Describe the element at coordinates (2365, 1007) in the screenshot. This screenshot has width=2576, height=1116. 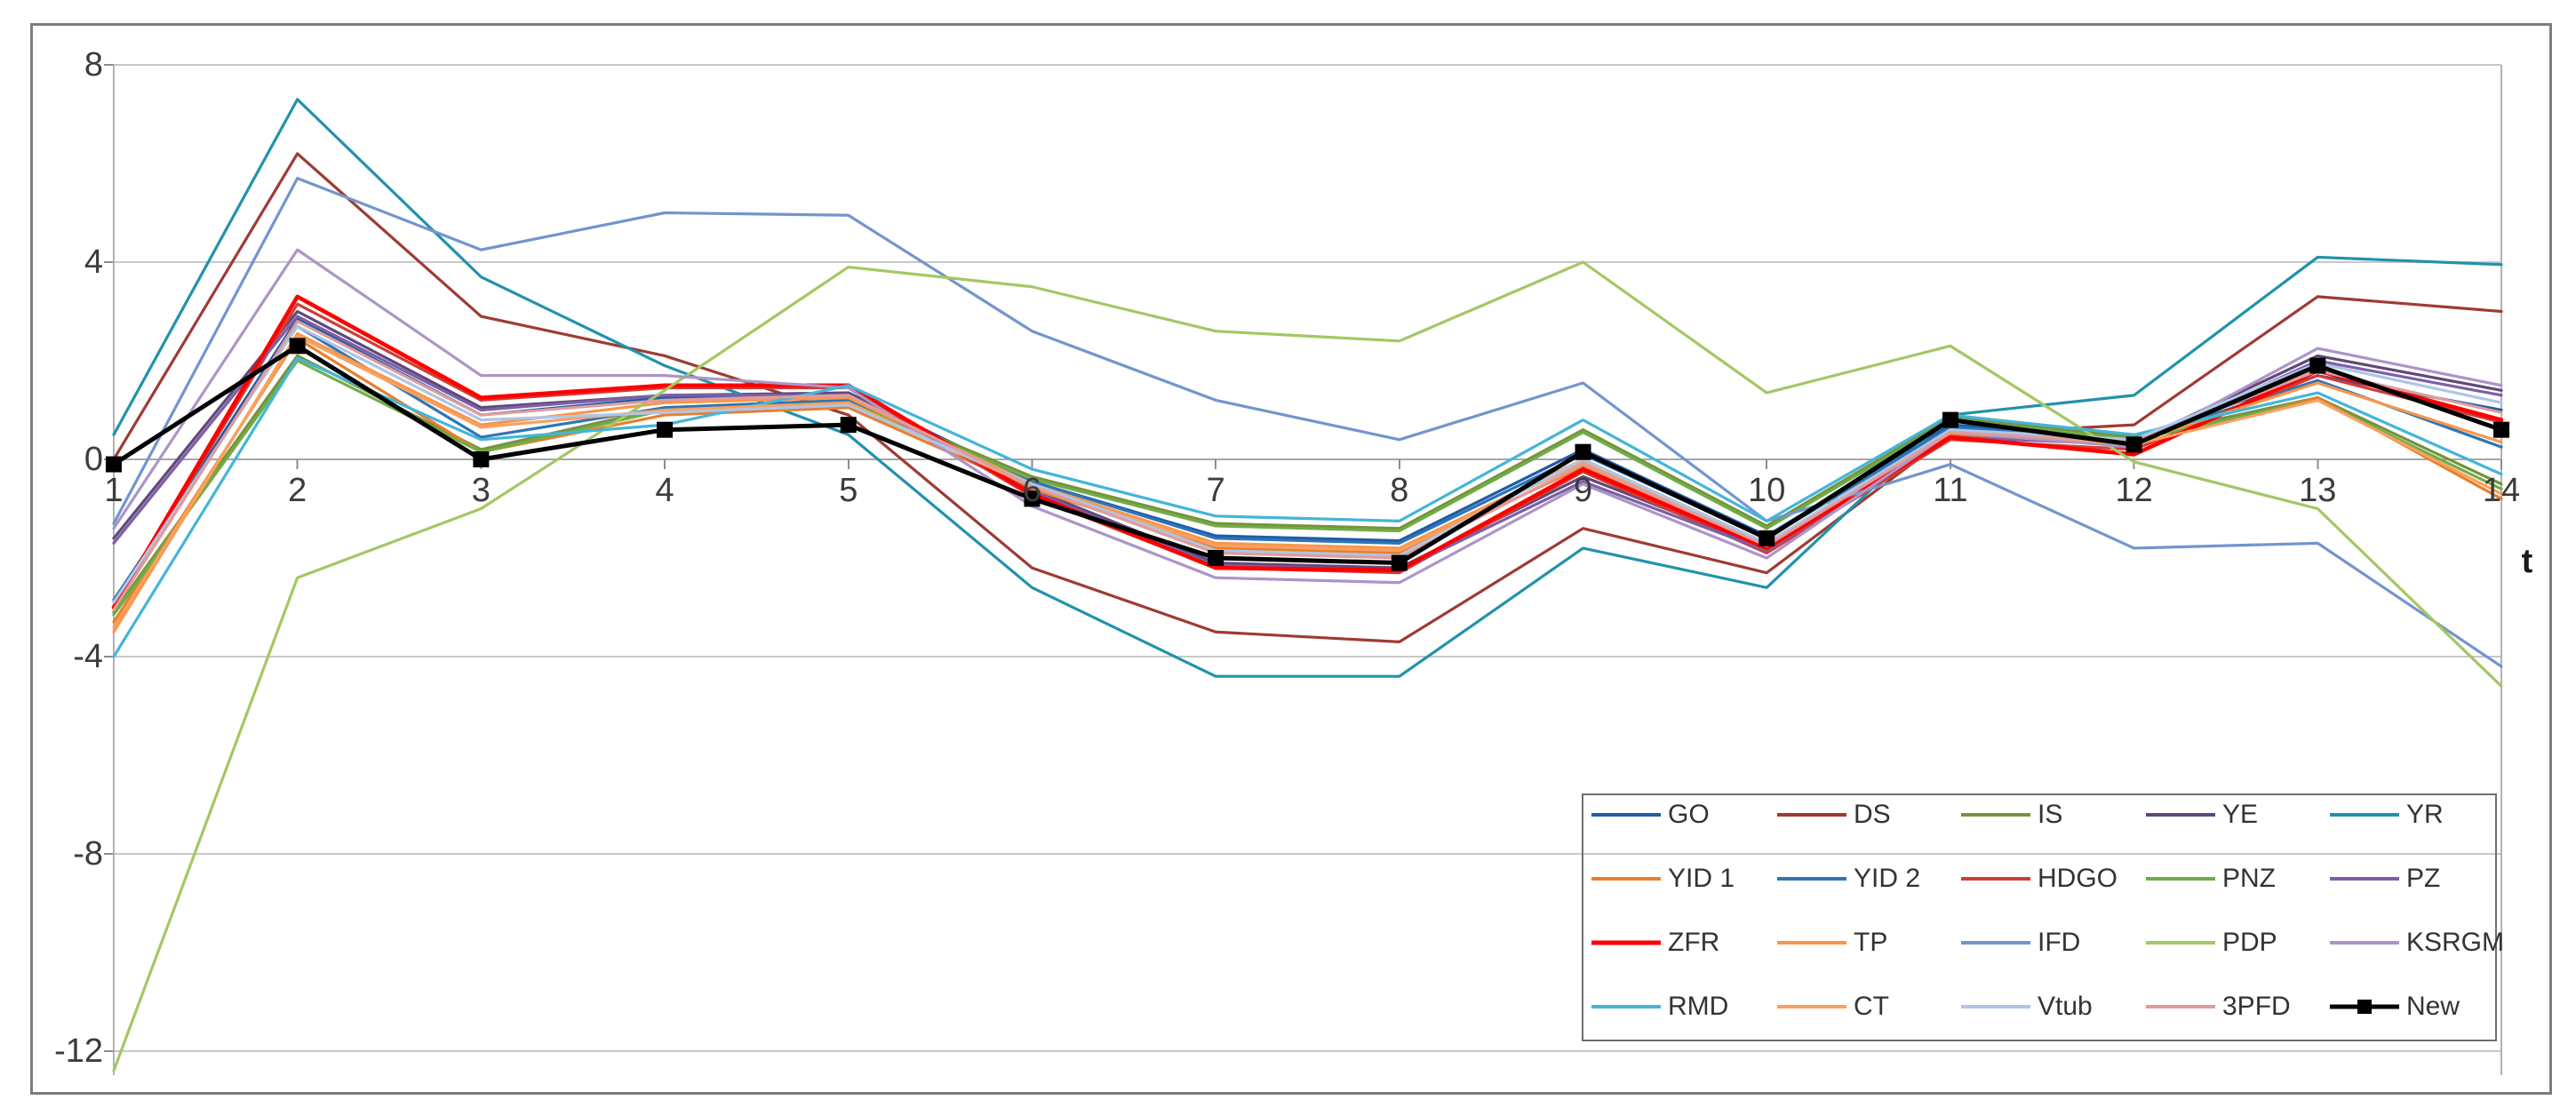
I see `legend-square-marker-icon` at that location.